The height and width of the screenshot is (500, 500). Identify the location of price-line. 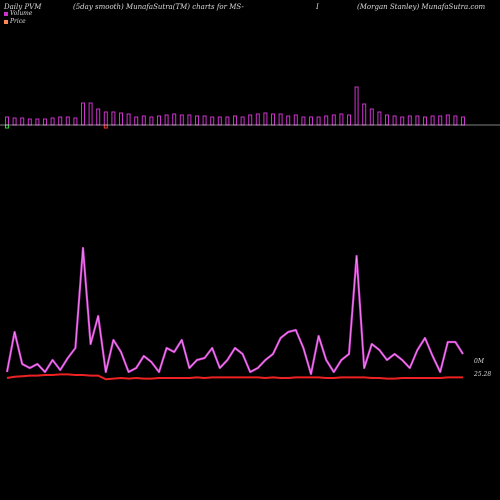
(234, 377).